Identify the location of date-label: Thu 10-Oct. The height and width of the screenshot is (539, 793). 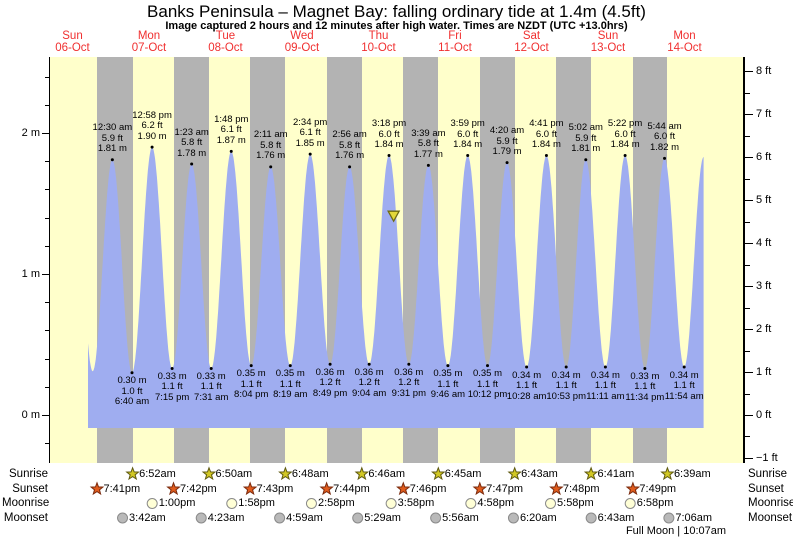
(378, 42).